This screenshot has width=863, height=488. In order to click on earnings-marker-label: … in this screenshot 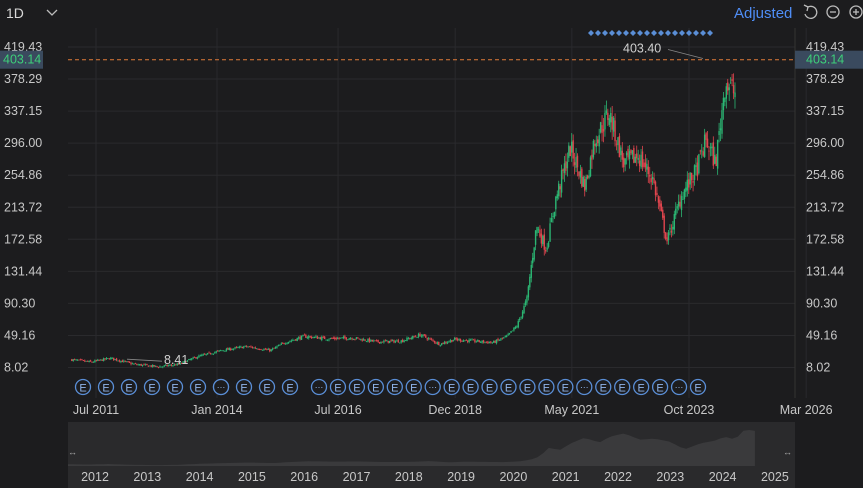, I will do `click(319, 385)`.